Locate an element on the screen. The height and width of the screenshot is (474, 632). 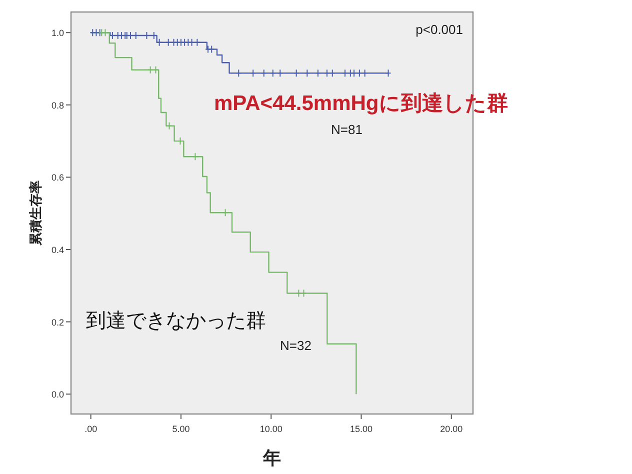
y-tick-label: 0.6 is located at coordinates (57, 177).